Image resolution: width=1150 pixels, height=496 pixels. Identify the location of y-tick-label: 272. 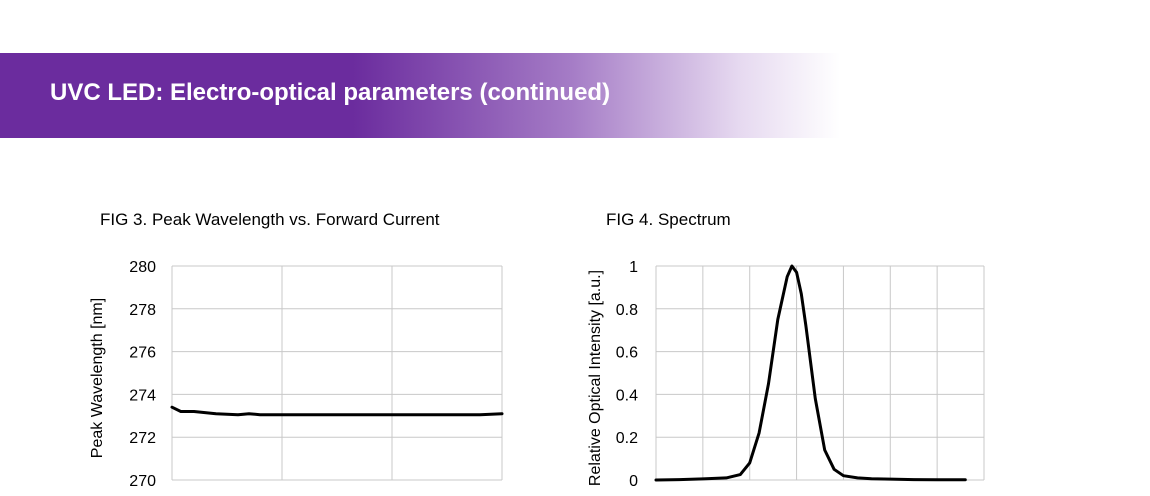
(142, 438).